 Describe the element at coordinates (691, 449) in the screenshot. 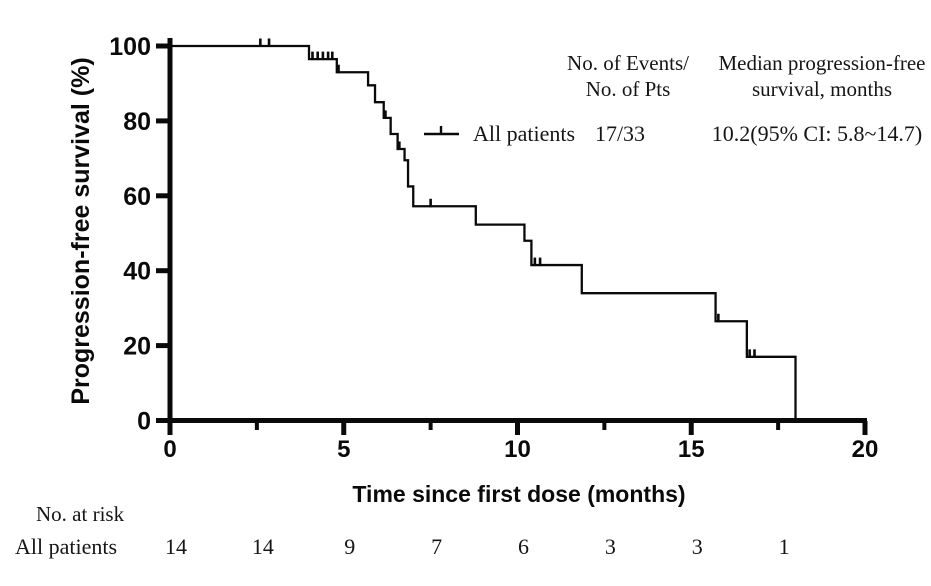

I see `x-tick-label: 15` at that location.